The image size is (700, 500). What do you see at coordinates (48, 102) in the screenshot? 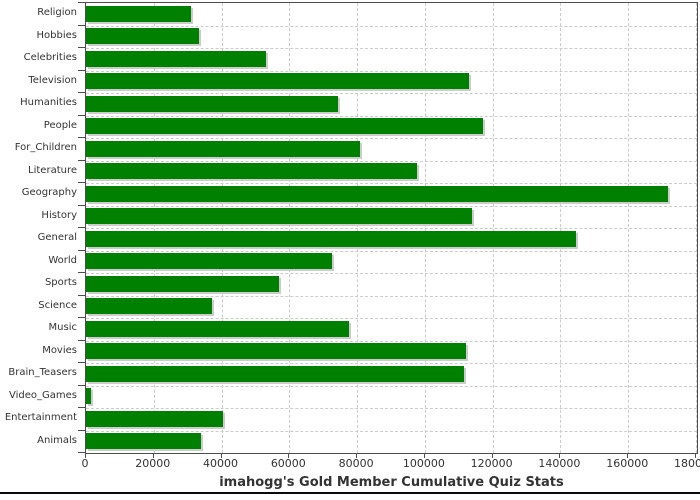
I see `category-label-humanities: Humanities` at bounding box center [48, 102].